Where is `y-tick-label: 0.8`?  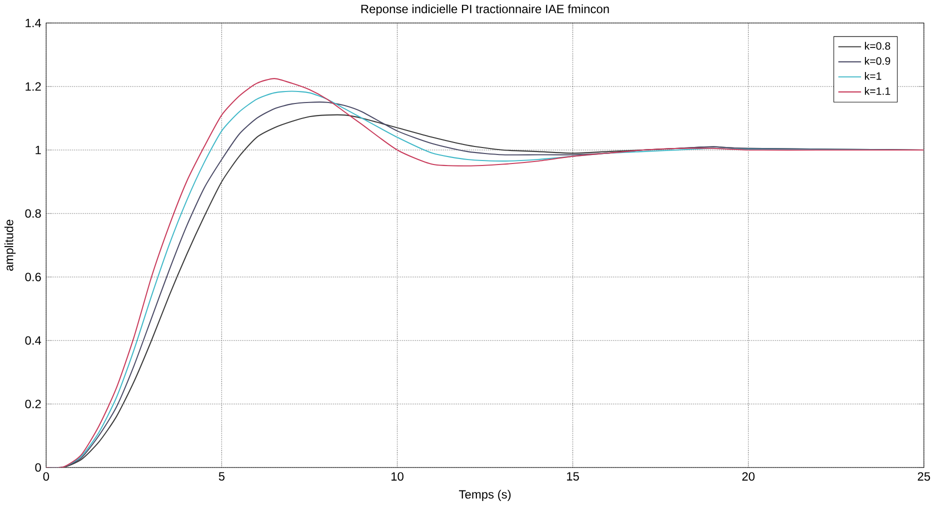 y-tick-label: 0.8 is located at coordinates (33, 213).